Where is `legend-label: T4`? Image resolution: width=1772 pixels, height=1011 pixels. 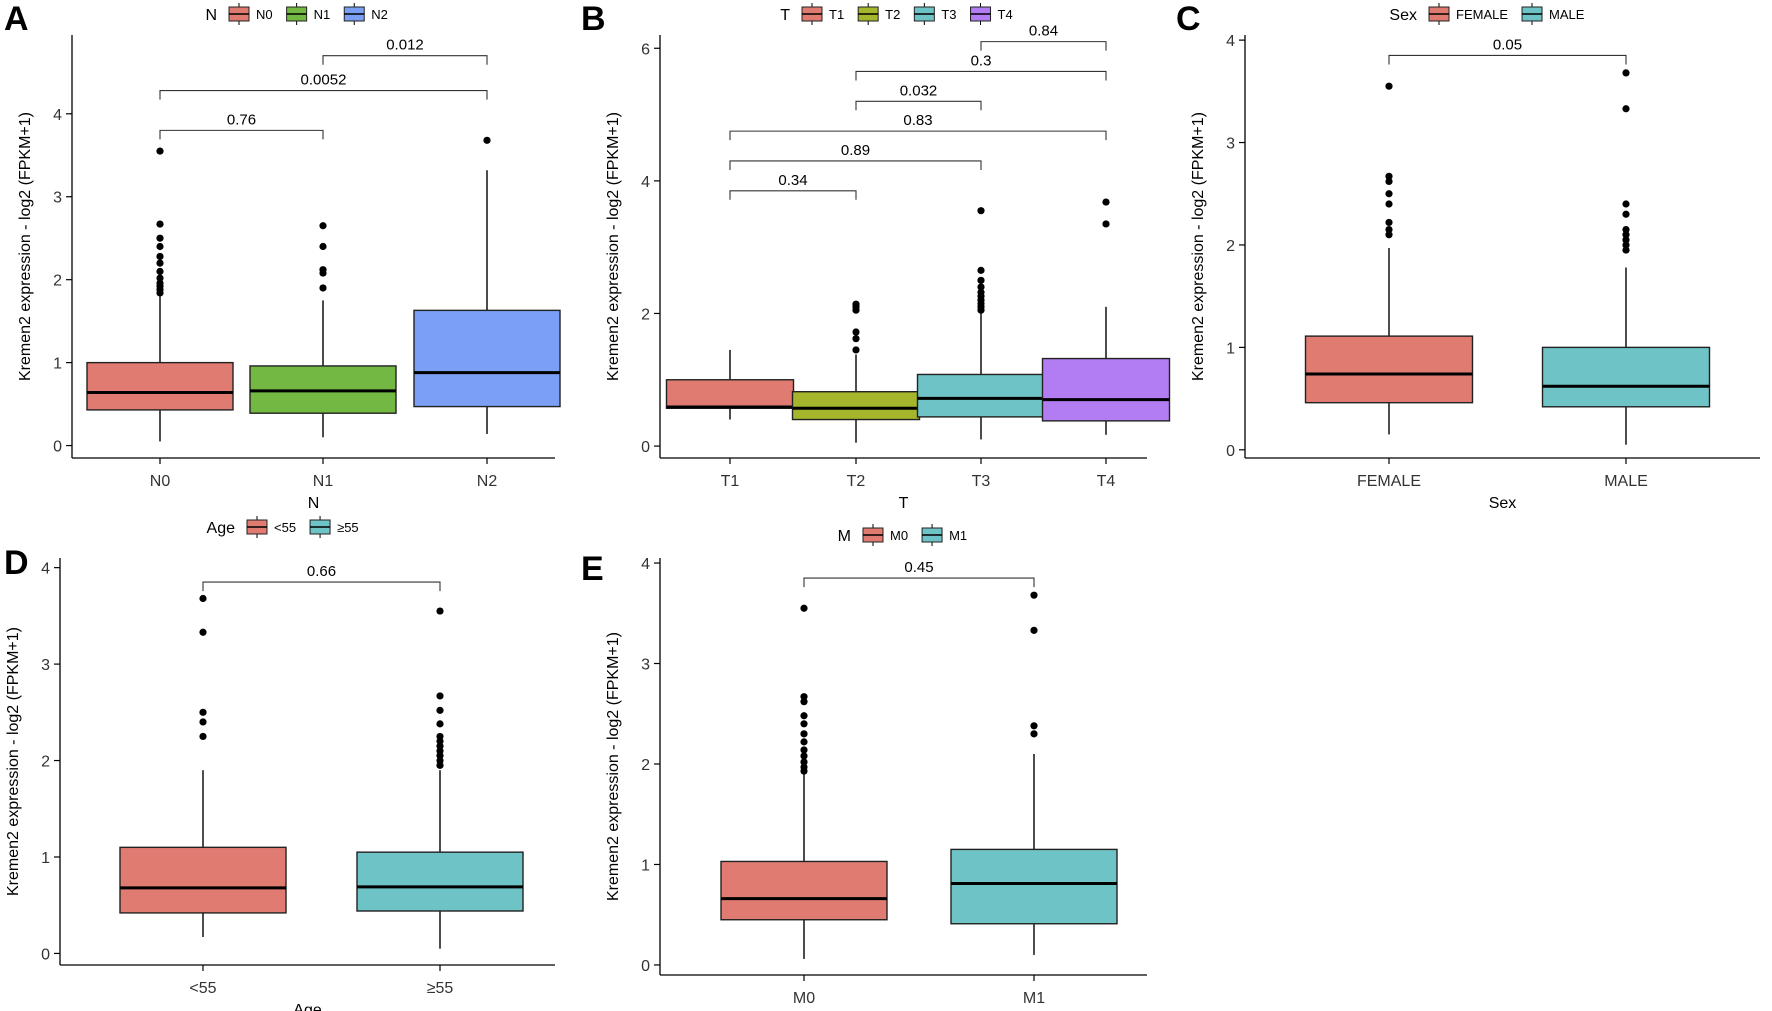 legend-label: T4 is located at coordinates (1005, 14).